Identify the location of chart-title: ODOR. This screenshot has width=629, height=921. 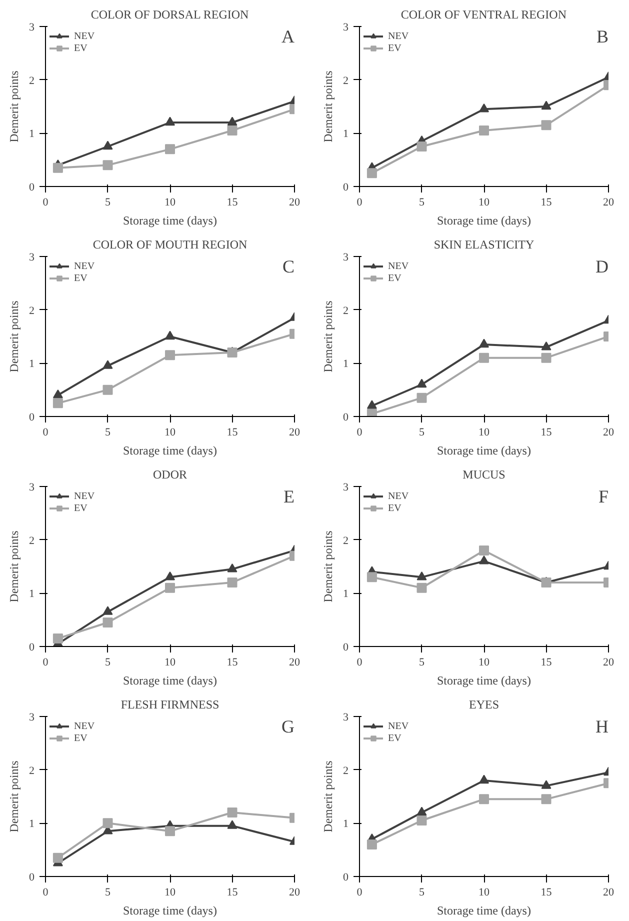
(170, 475).